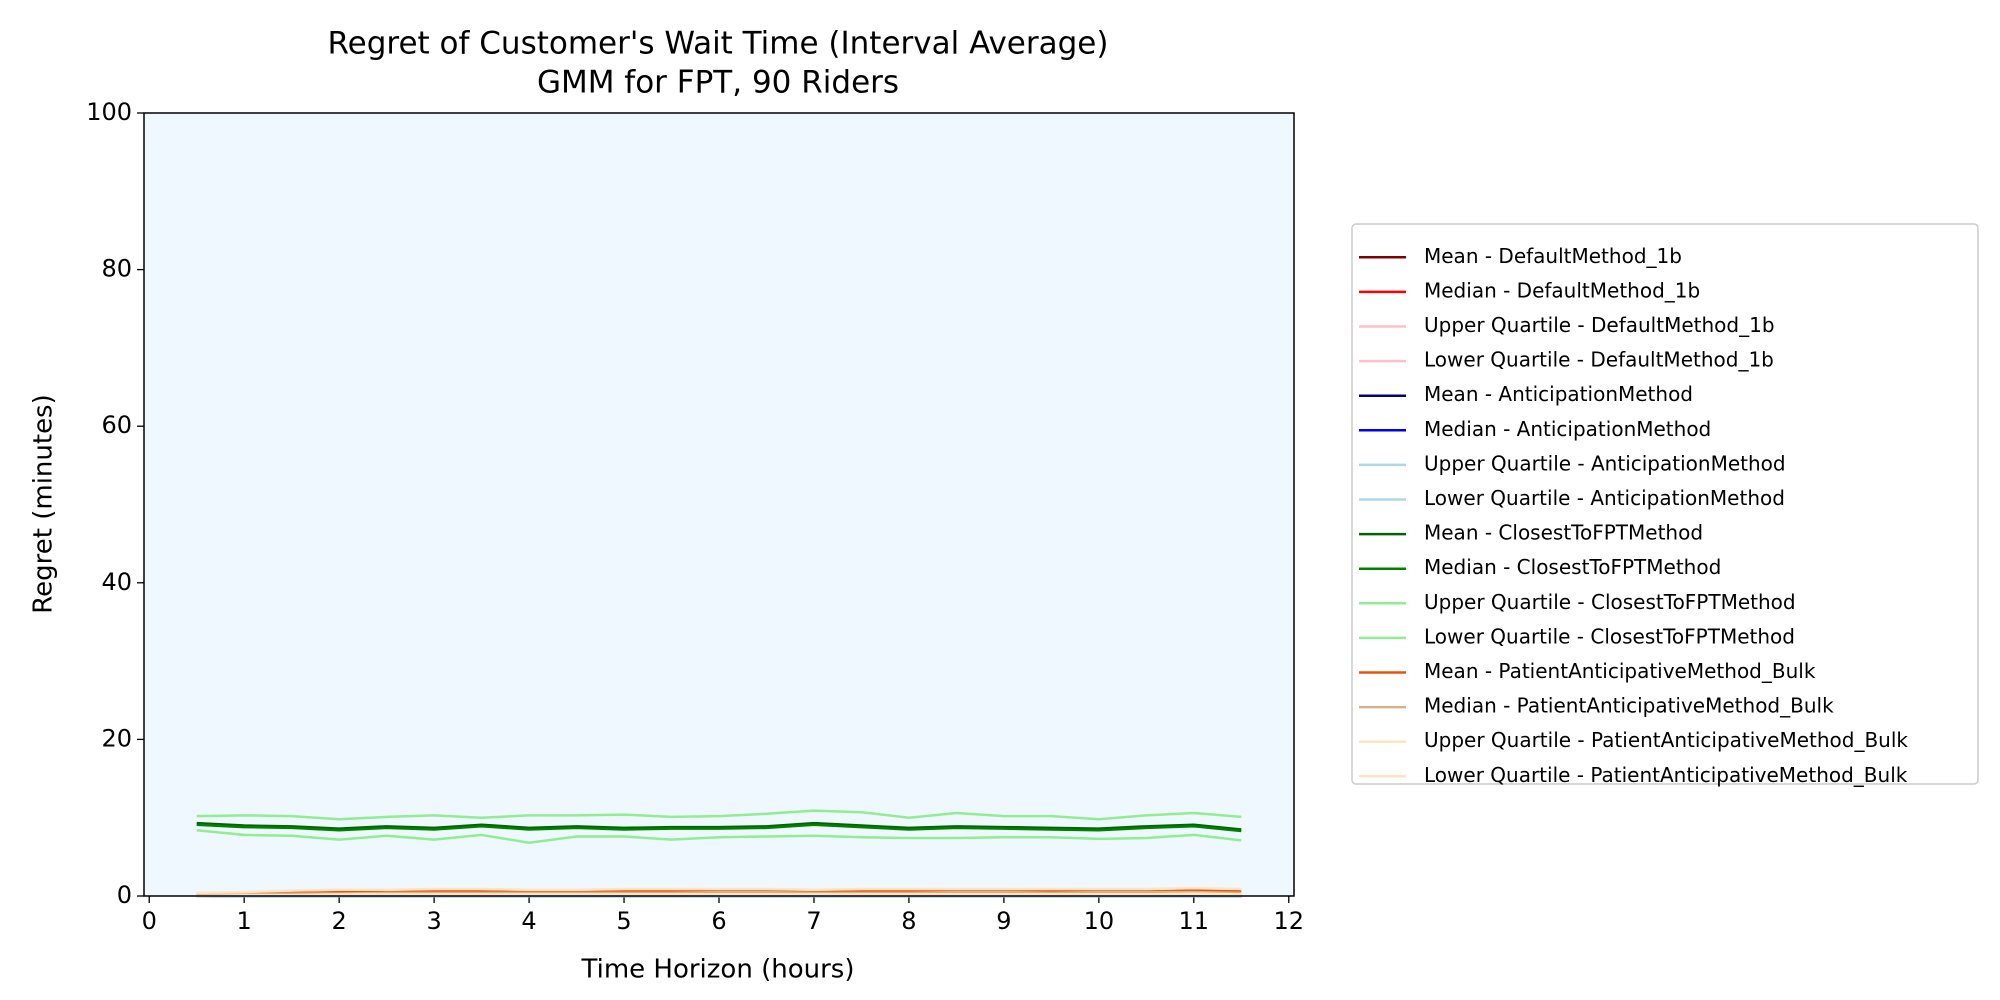 The width and height of the screenshot is (2000, 1000). I want to click on x-tick-label: 3, so click(433, 921).